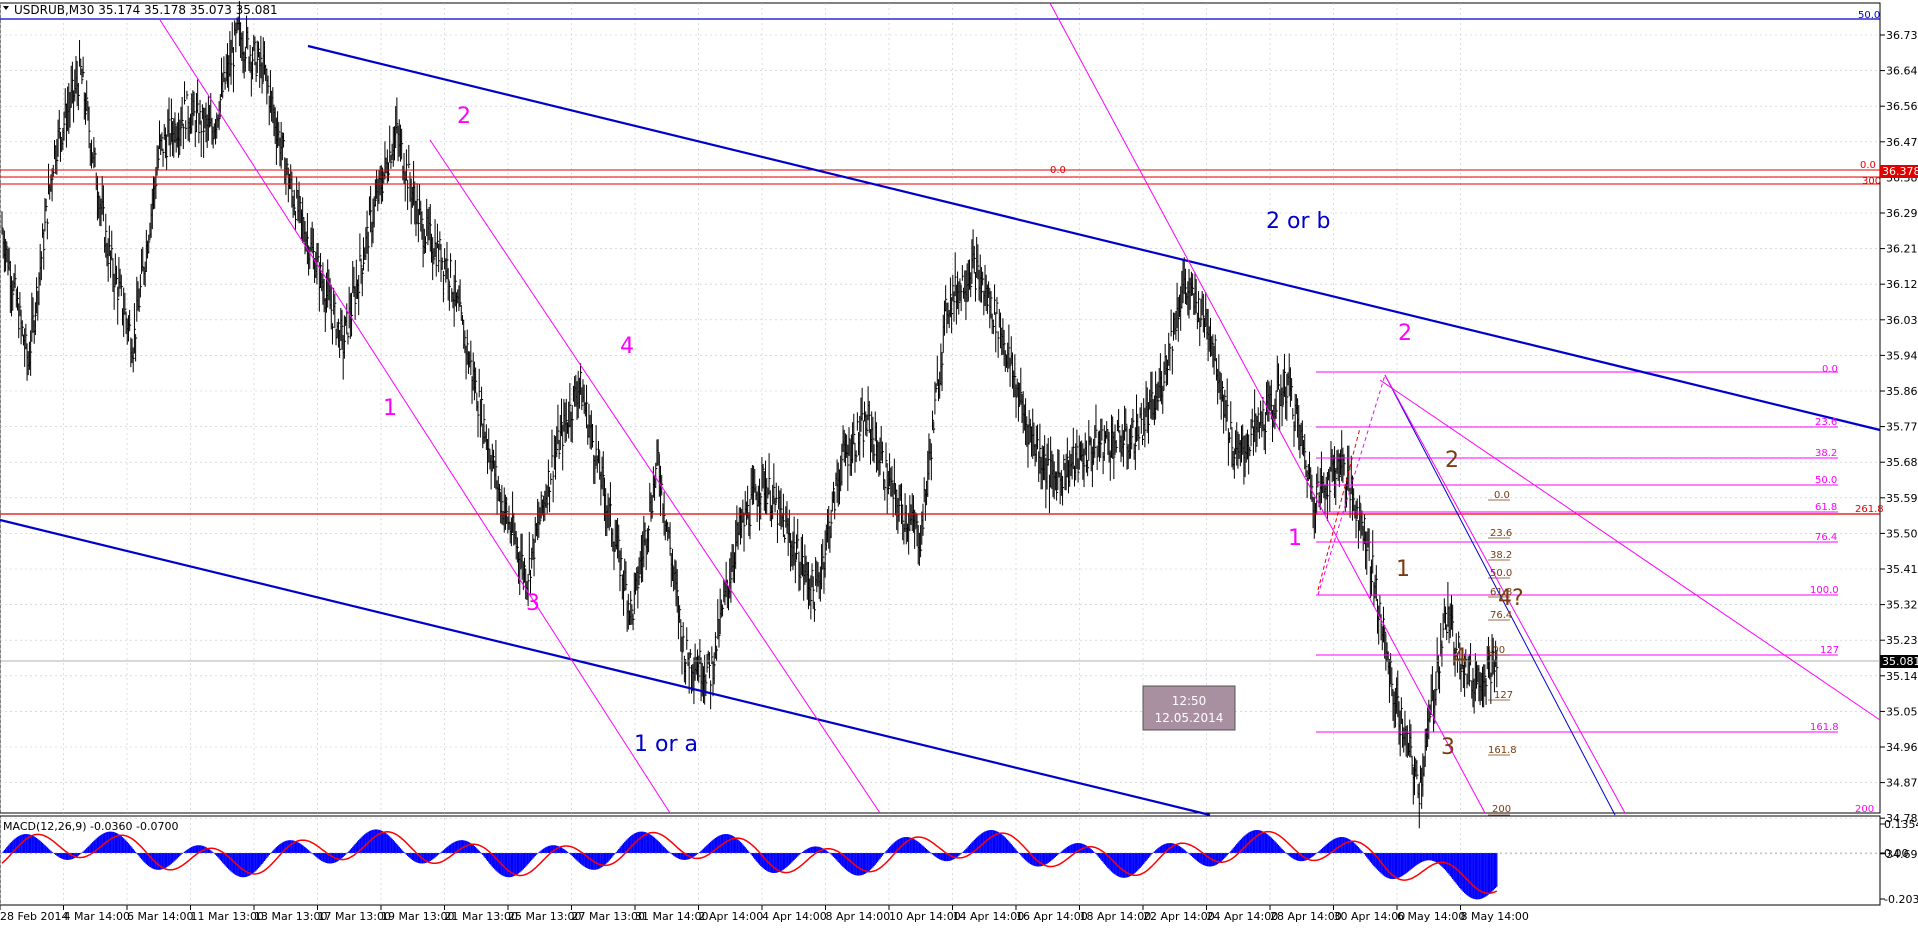 The width and height of the screenshot is (1918, 931). What do you see at coordinates (1902, 249) in the screenshot?
I see `price-tick: 36.210` at bounding box center [1902, 249].